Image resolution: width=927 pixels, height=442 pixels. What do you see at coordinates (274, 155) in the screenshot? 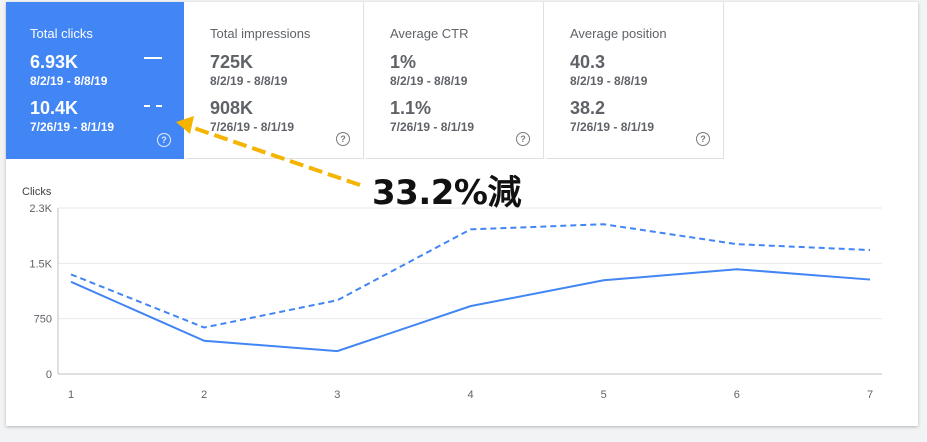
I see `arrow-shaft` at bounding box center [274, 155].